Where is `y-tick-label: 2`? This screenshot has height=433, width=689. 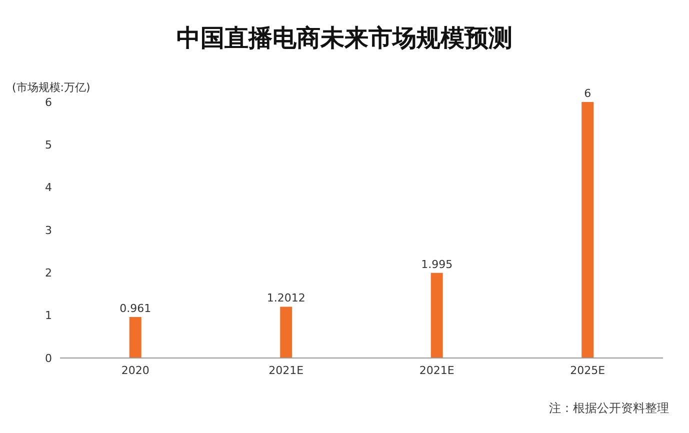 y-tick-label: 2 is located at coordinates (48, 273).